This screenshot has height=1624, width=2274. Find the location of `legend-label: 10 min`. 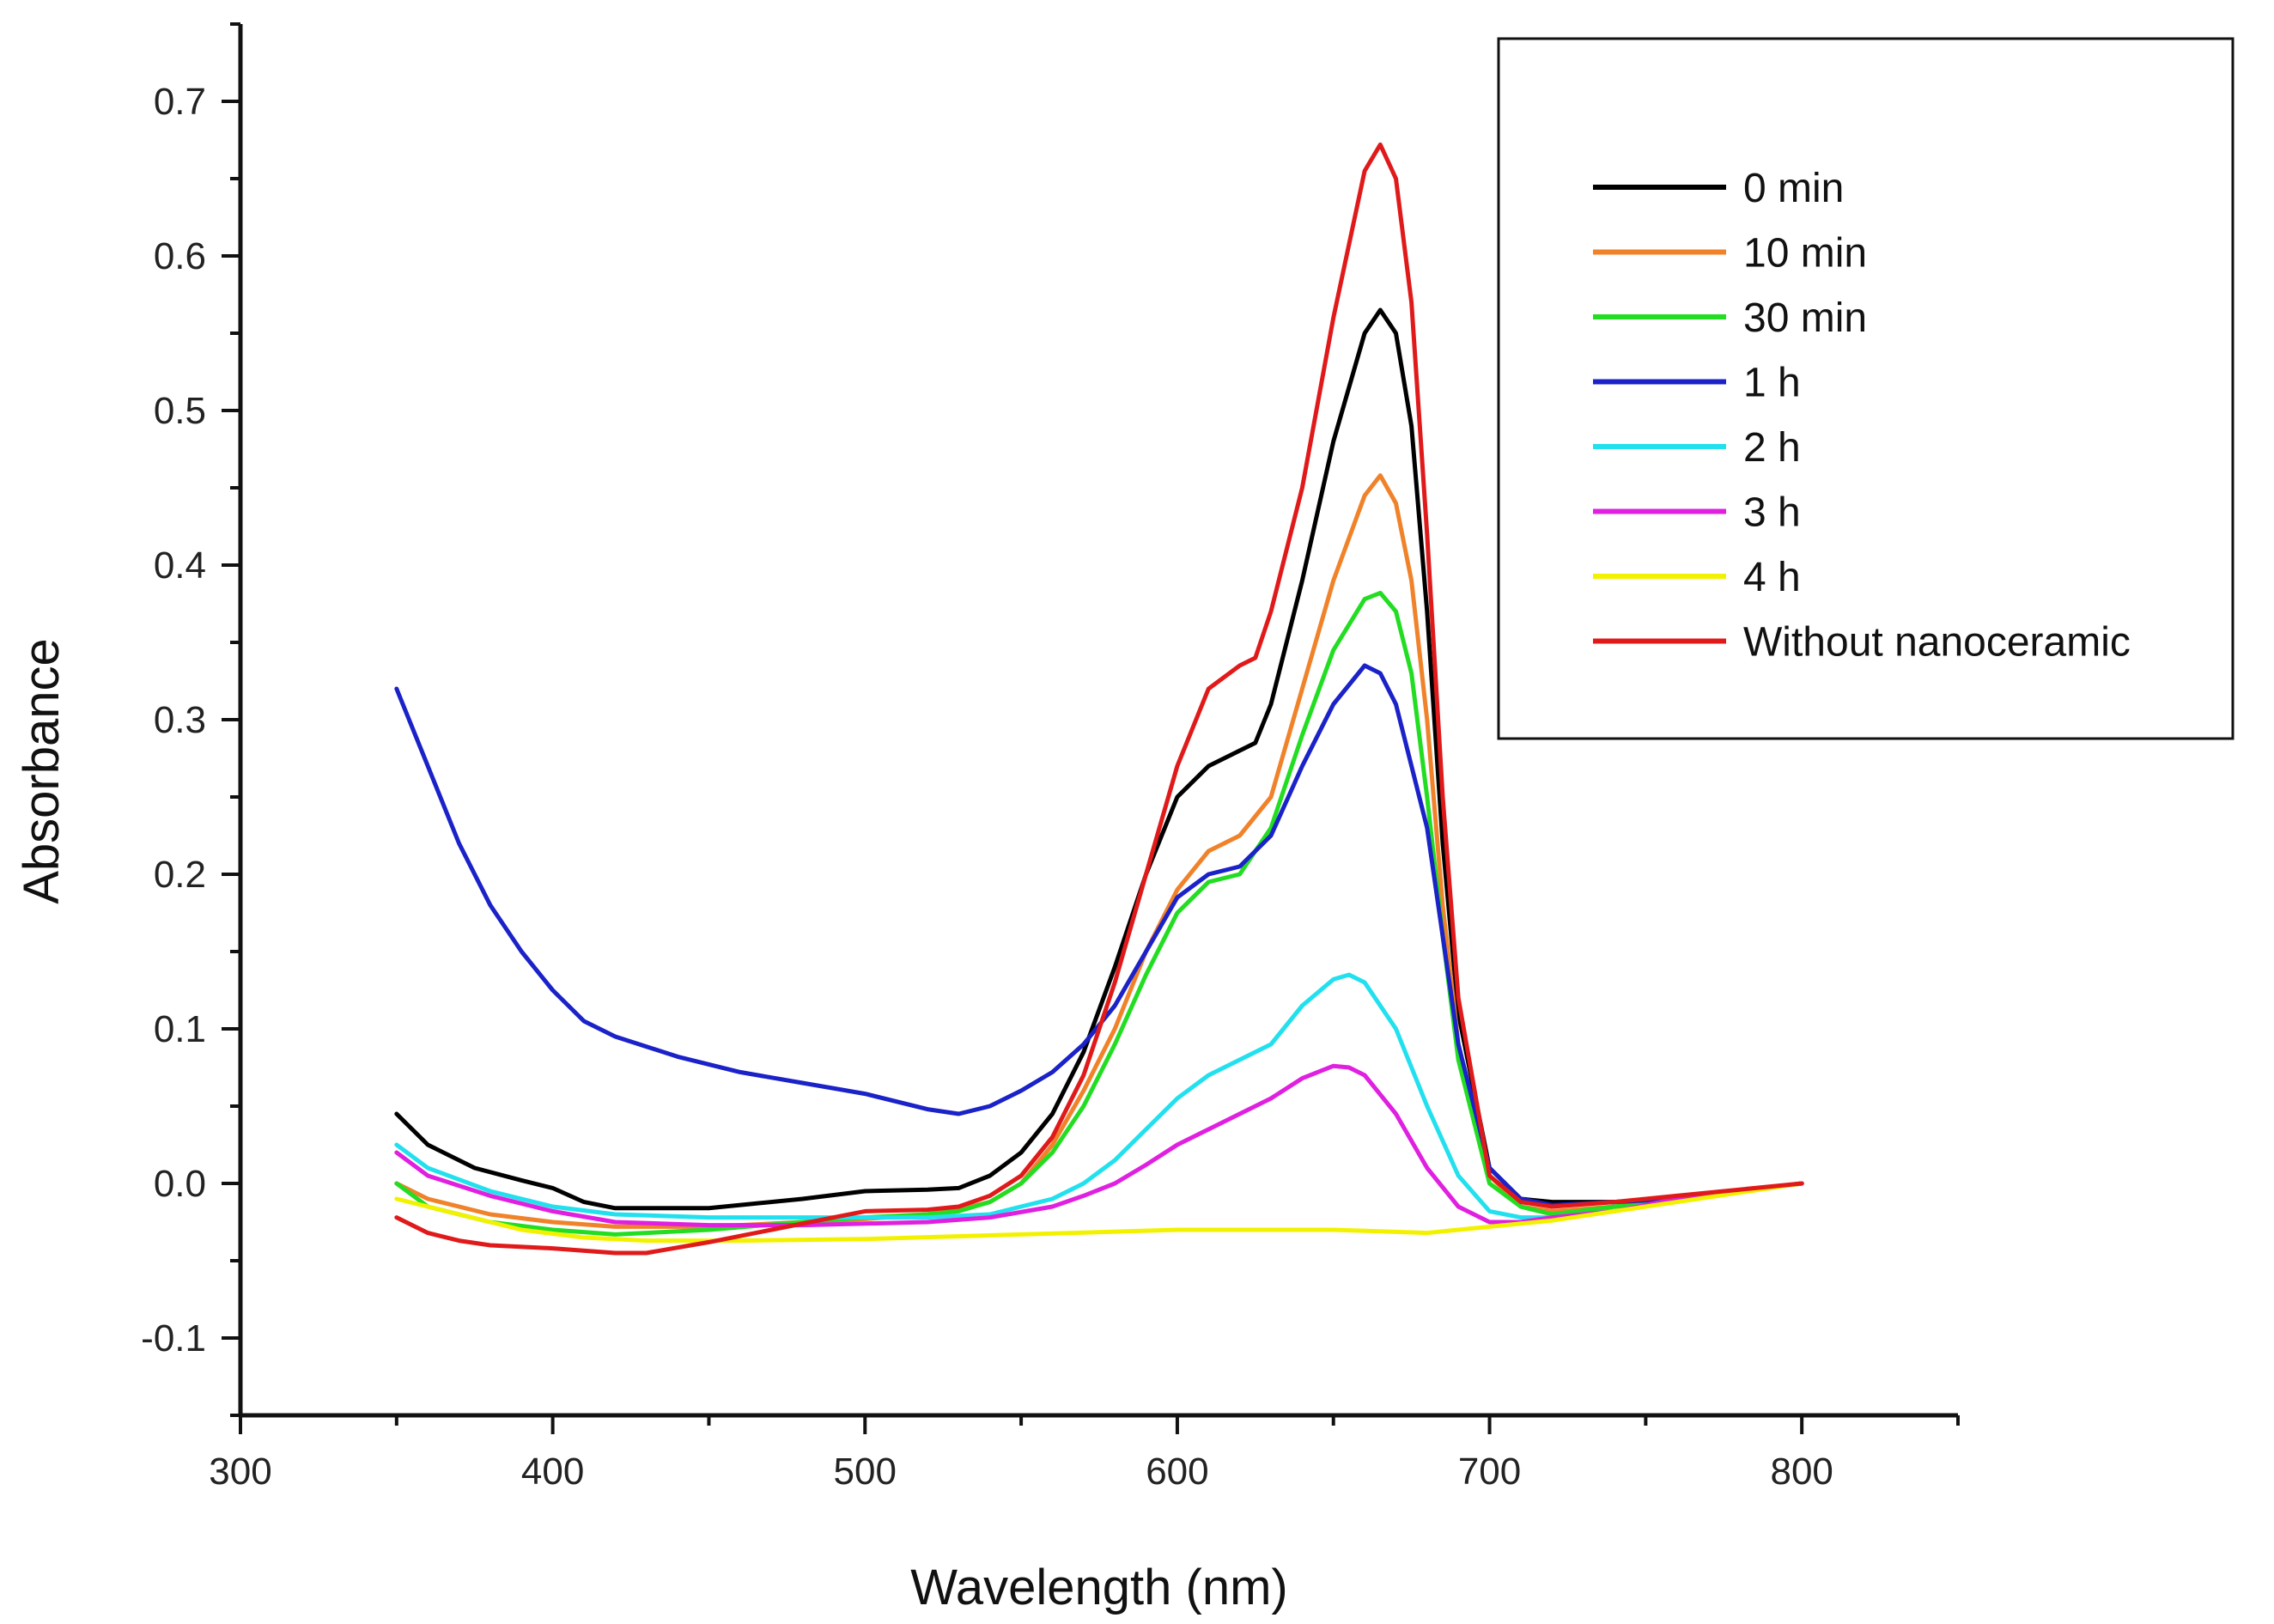

legend-label: 10 min is located at coordinates (1805, 254).